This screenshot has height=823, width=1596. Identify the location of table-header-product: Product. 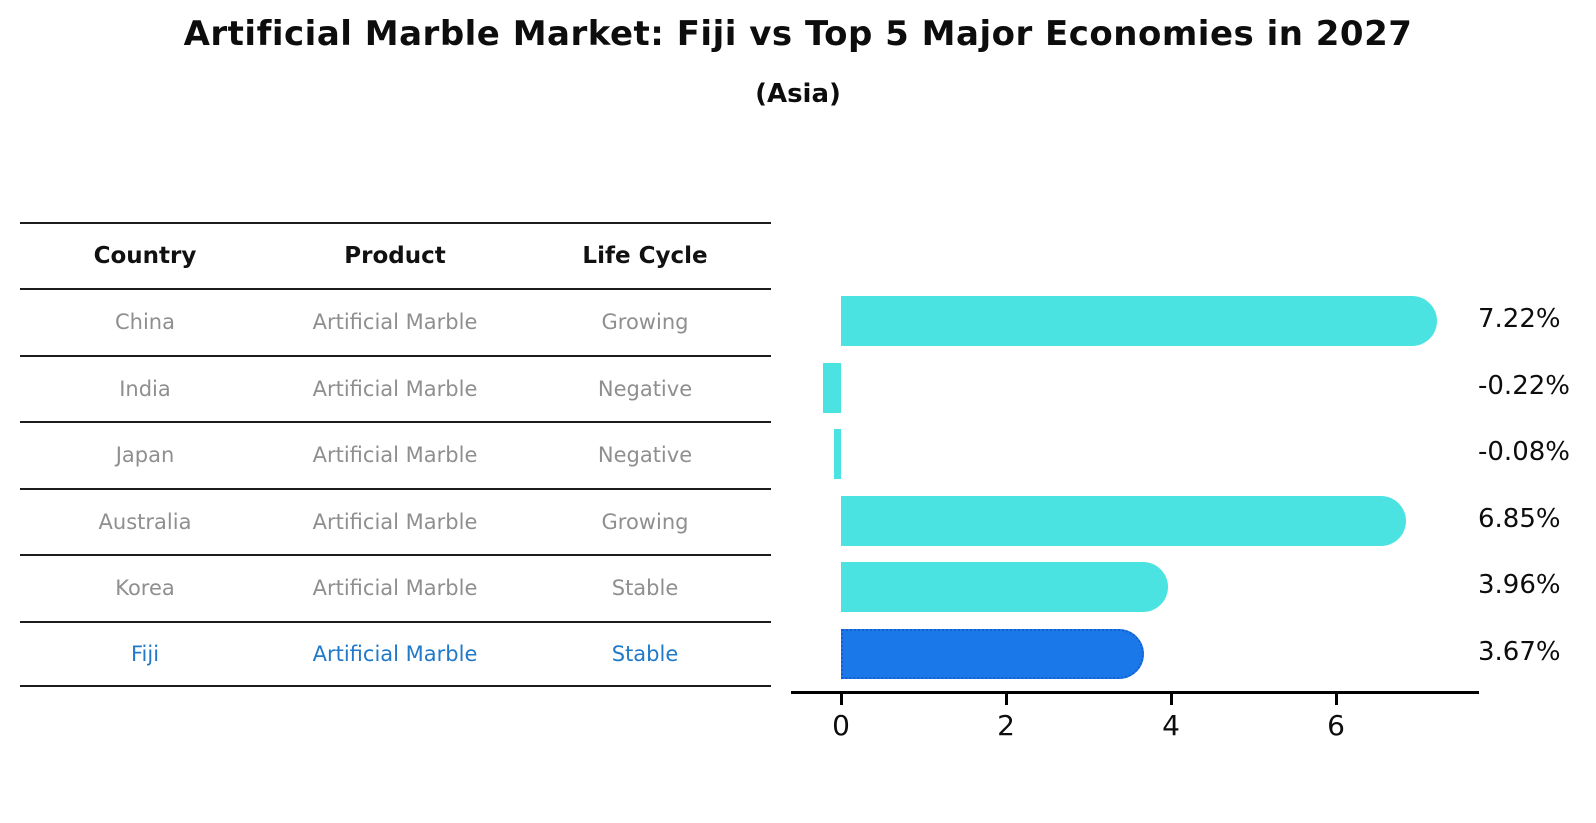
(395, 256).